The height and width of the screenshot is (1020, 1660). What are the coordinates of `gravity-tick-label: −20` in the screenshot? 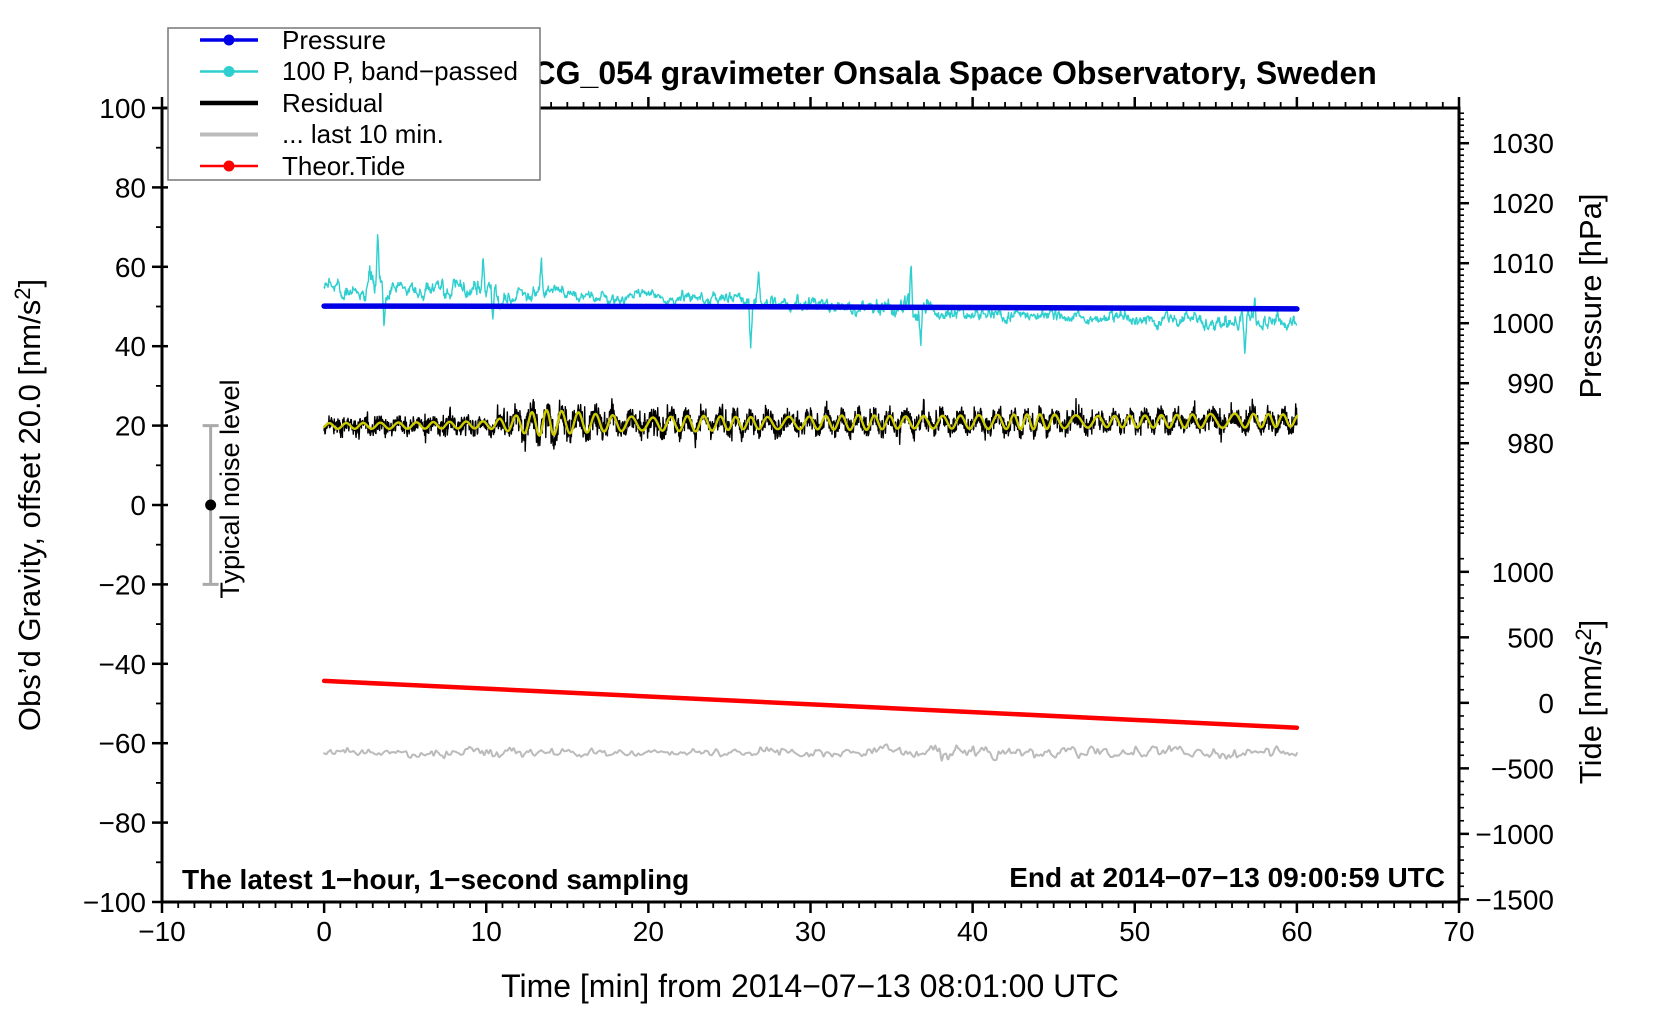 It's located at (123, 584).